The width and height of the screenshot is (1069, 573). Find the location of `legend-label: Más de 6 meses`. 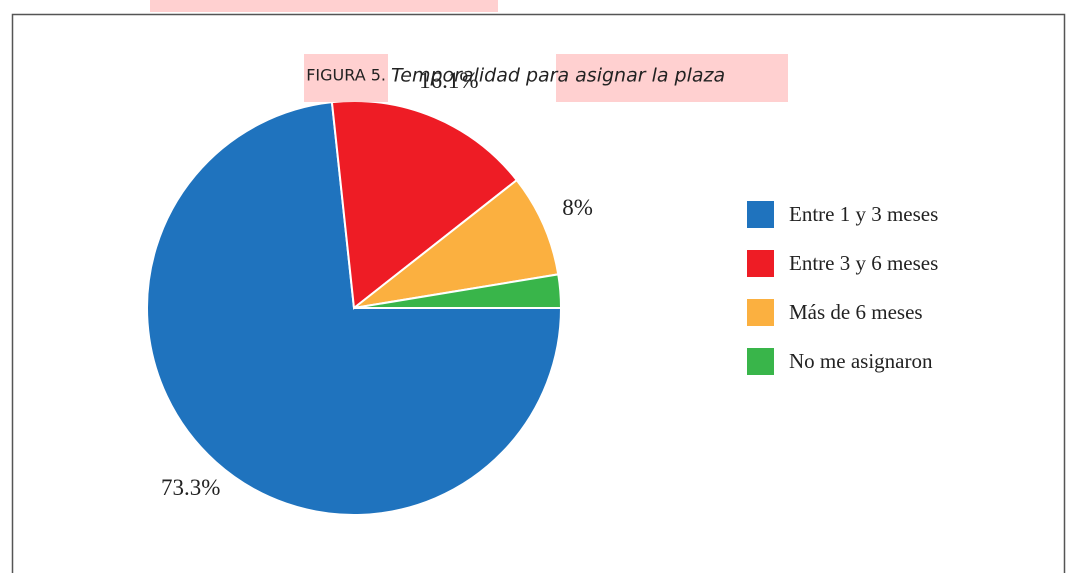

legend-label: Más de 6 meses is located at coordinates (856, 312).